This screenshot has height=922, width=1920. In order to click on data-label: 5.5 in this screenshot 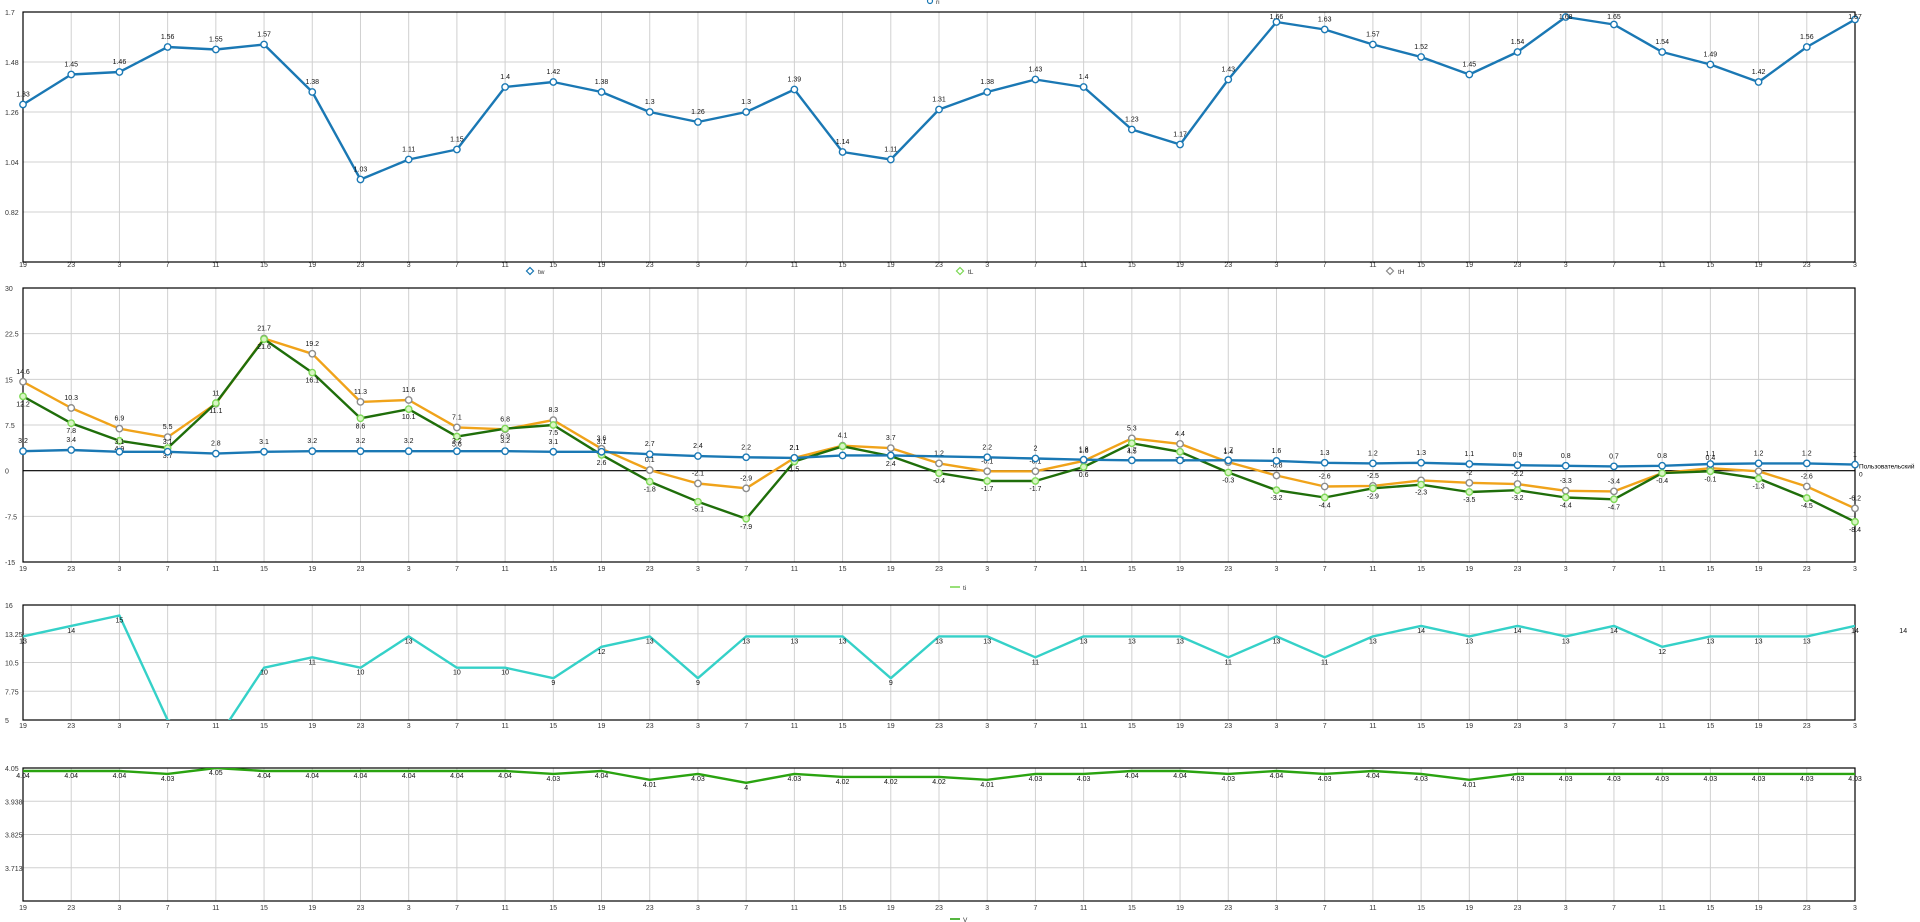, I will do `click(168, 427)`.